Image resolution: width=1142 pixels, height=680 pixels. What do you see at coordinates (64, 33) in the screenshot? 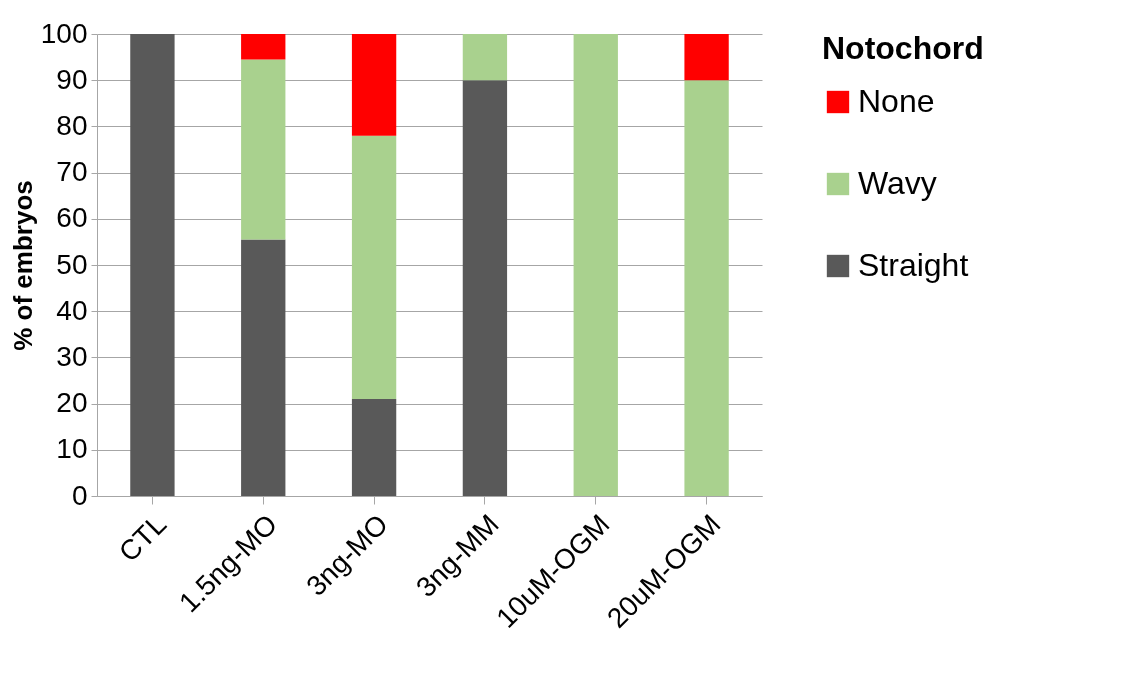
I see `y-tick-label: 100` at bounding box center [64, 33].